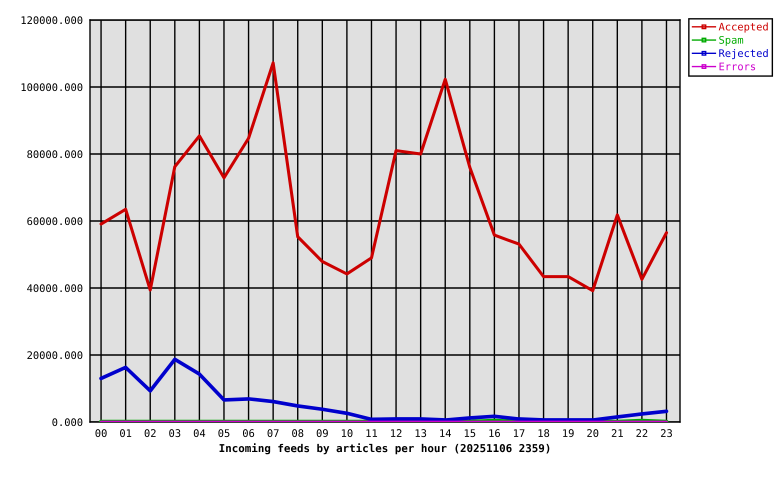 This screenshot has width=780, height=480. Describe the element at coordinates (322, 433) in the screenshot. I see `x-tick-label: 09` at that location.